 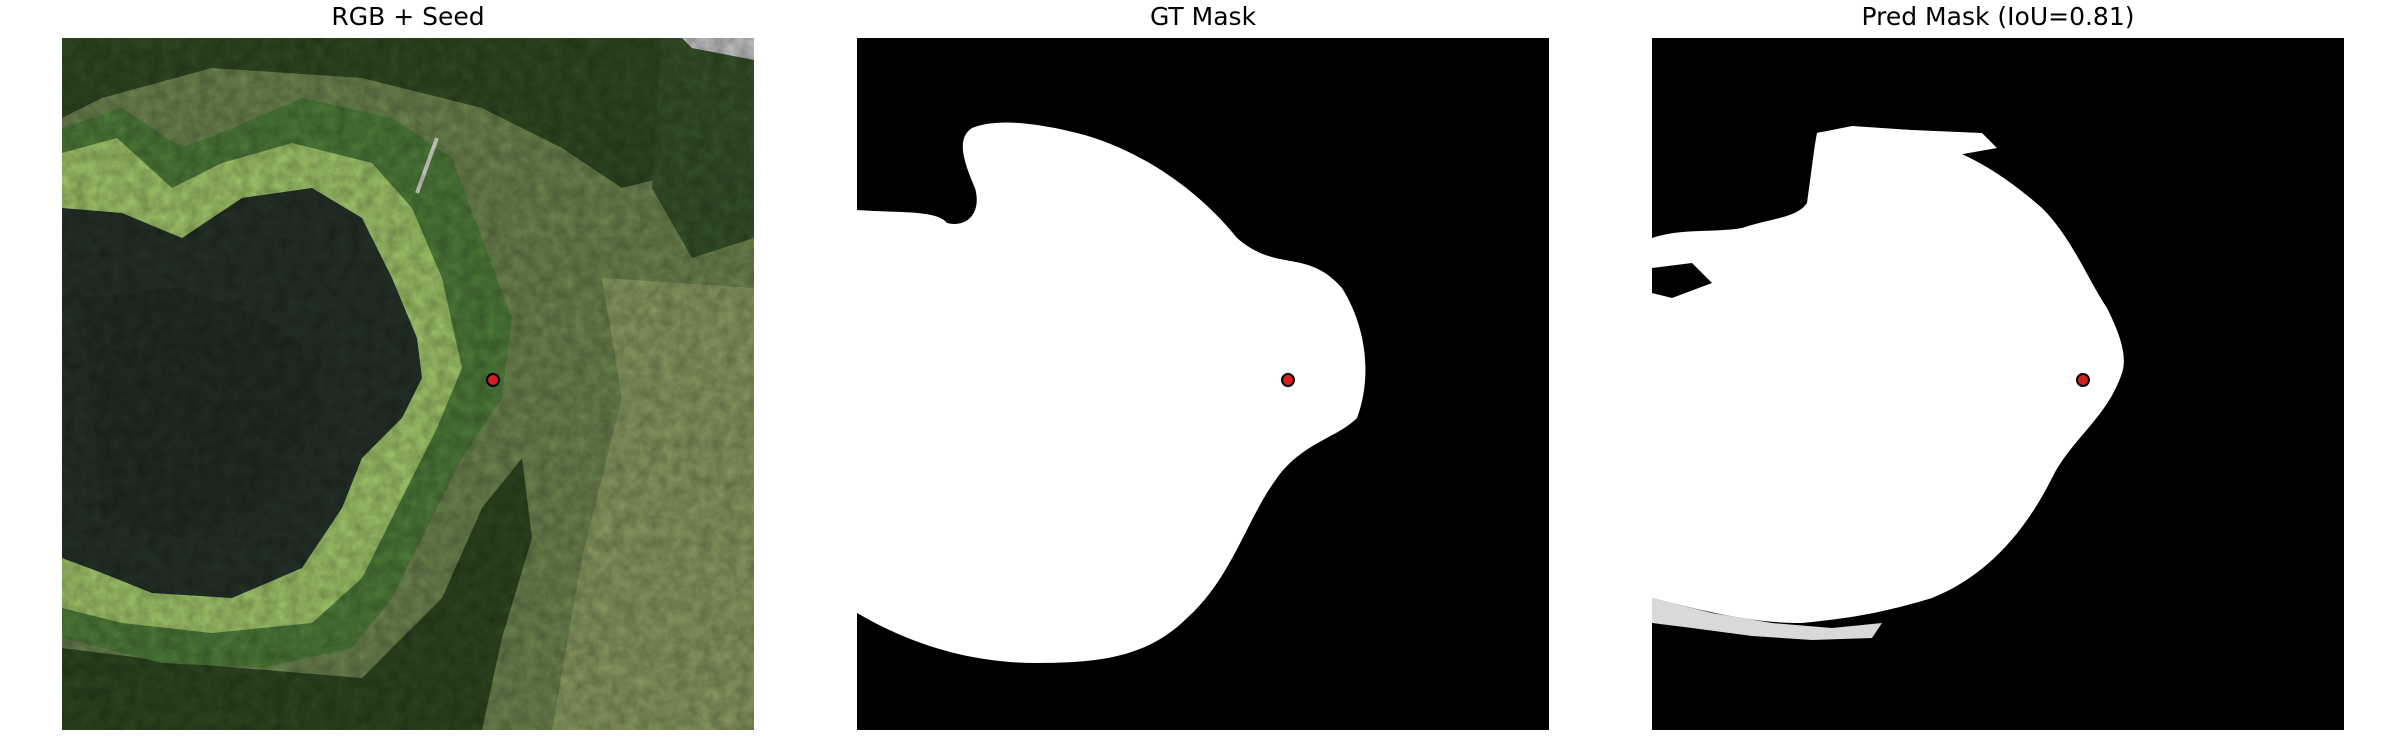 I want to click on pred-mask-hole-left, so click(x=1682, y=280).